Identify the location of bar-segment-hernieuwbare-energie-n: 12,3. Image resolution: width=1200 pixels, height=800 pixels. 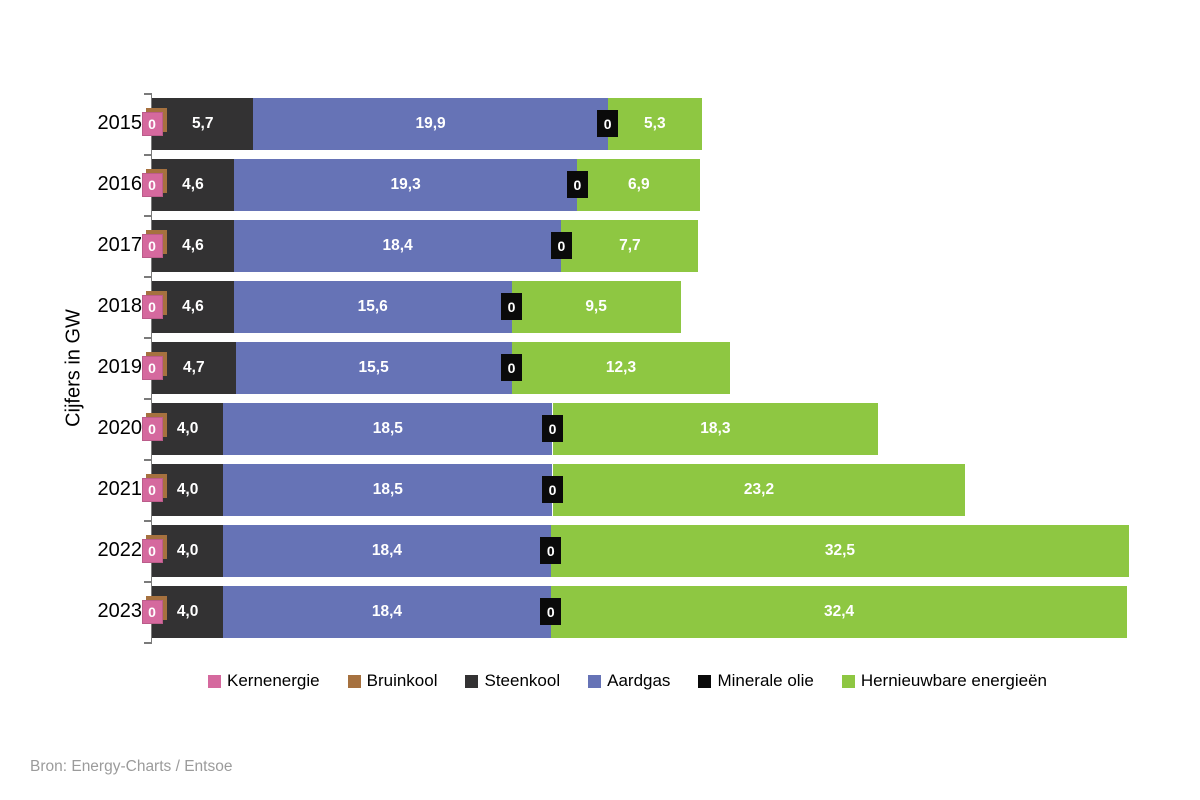
(621, 367).